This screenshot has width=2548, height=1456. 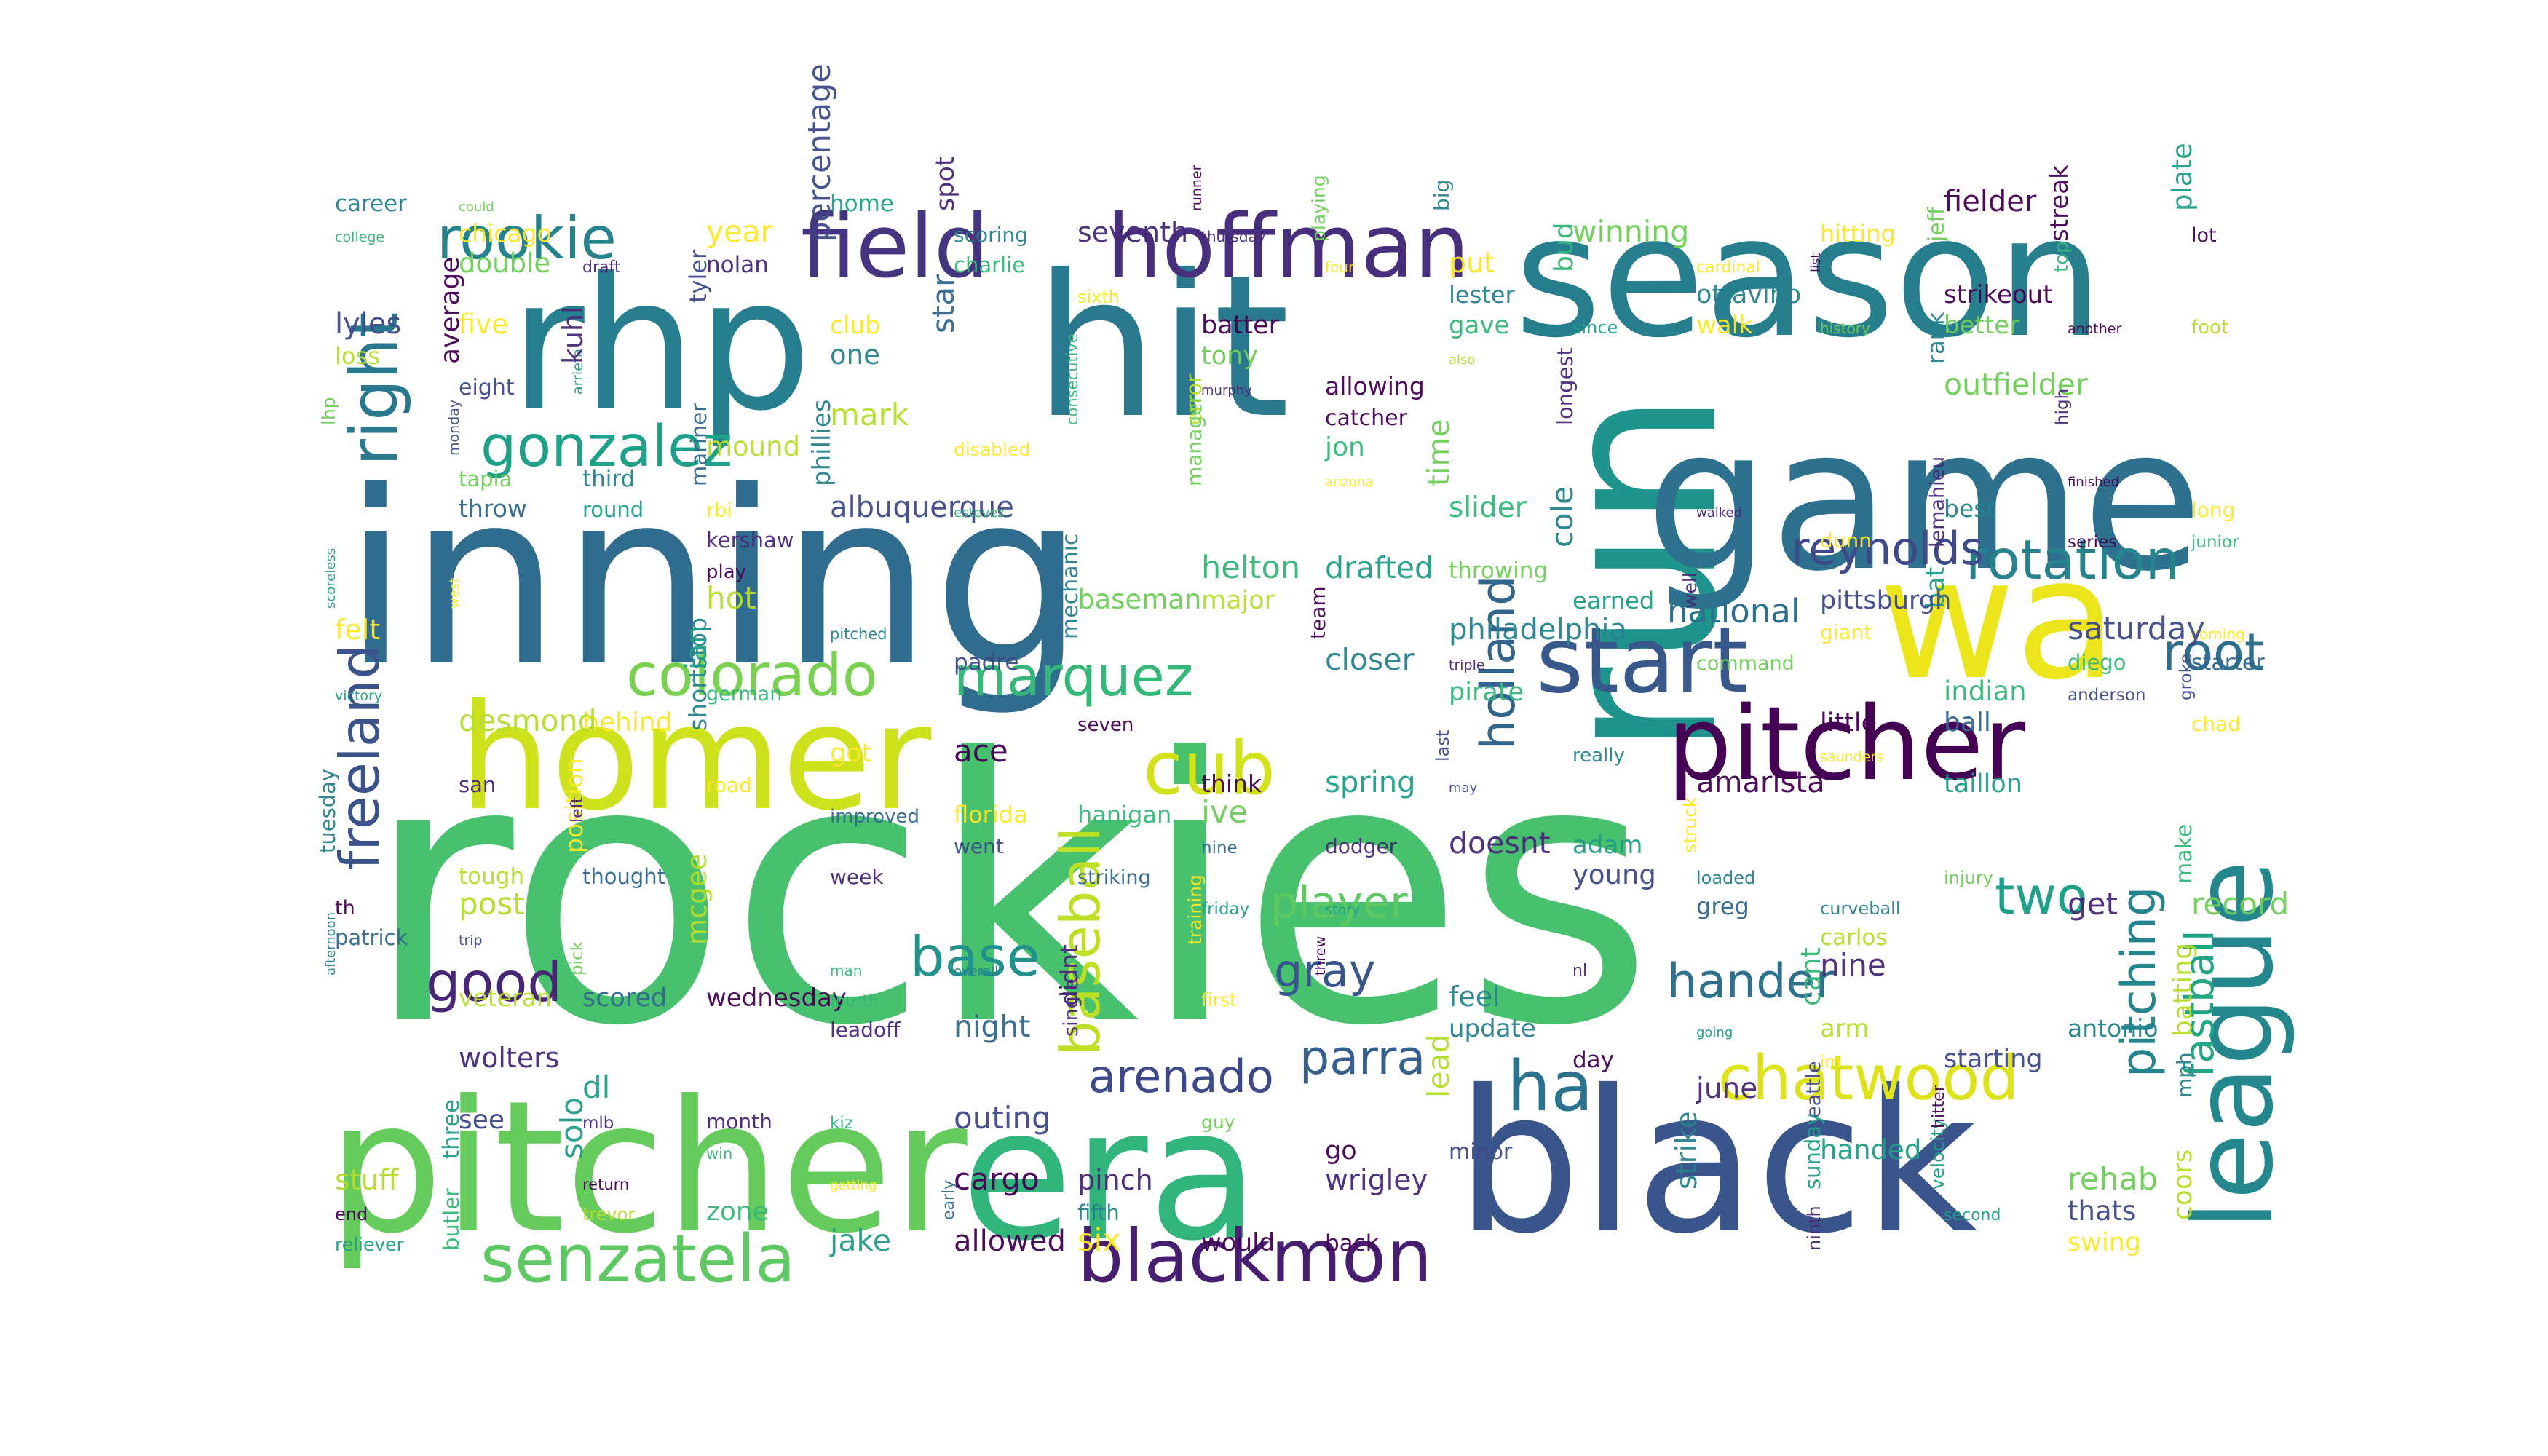 I want to click on word-seventh: seventh, so click(x=1132, y=232).